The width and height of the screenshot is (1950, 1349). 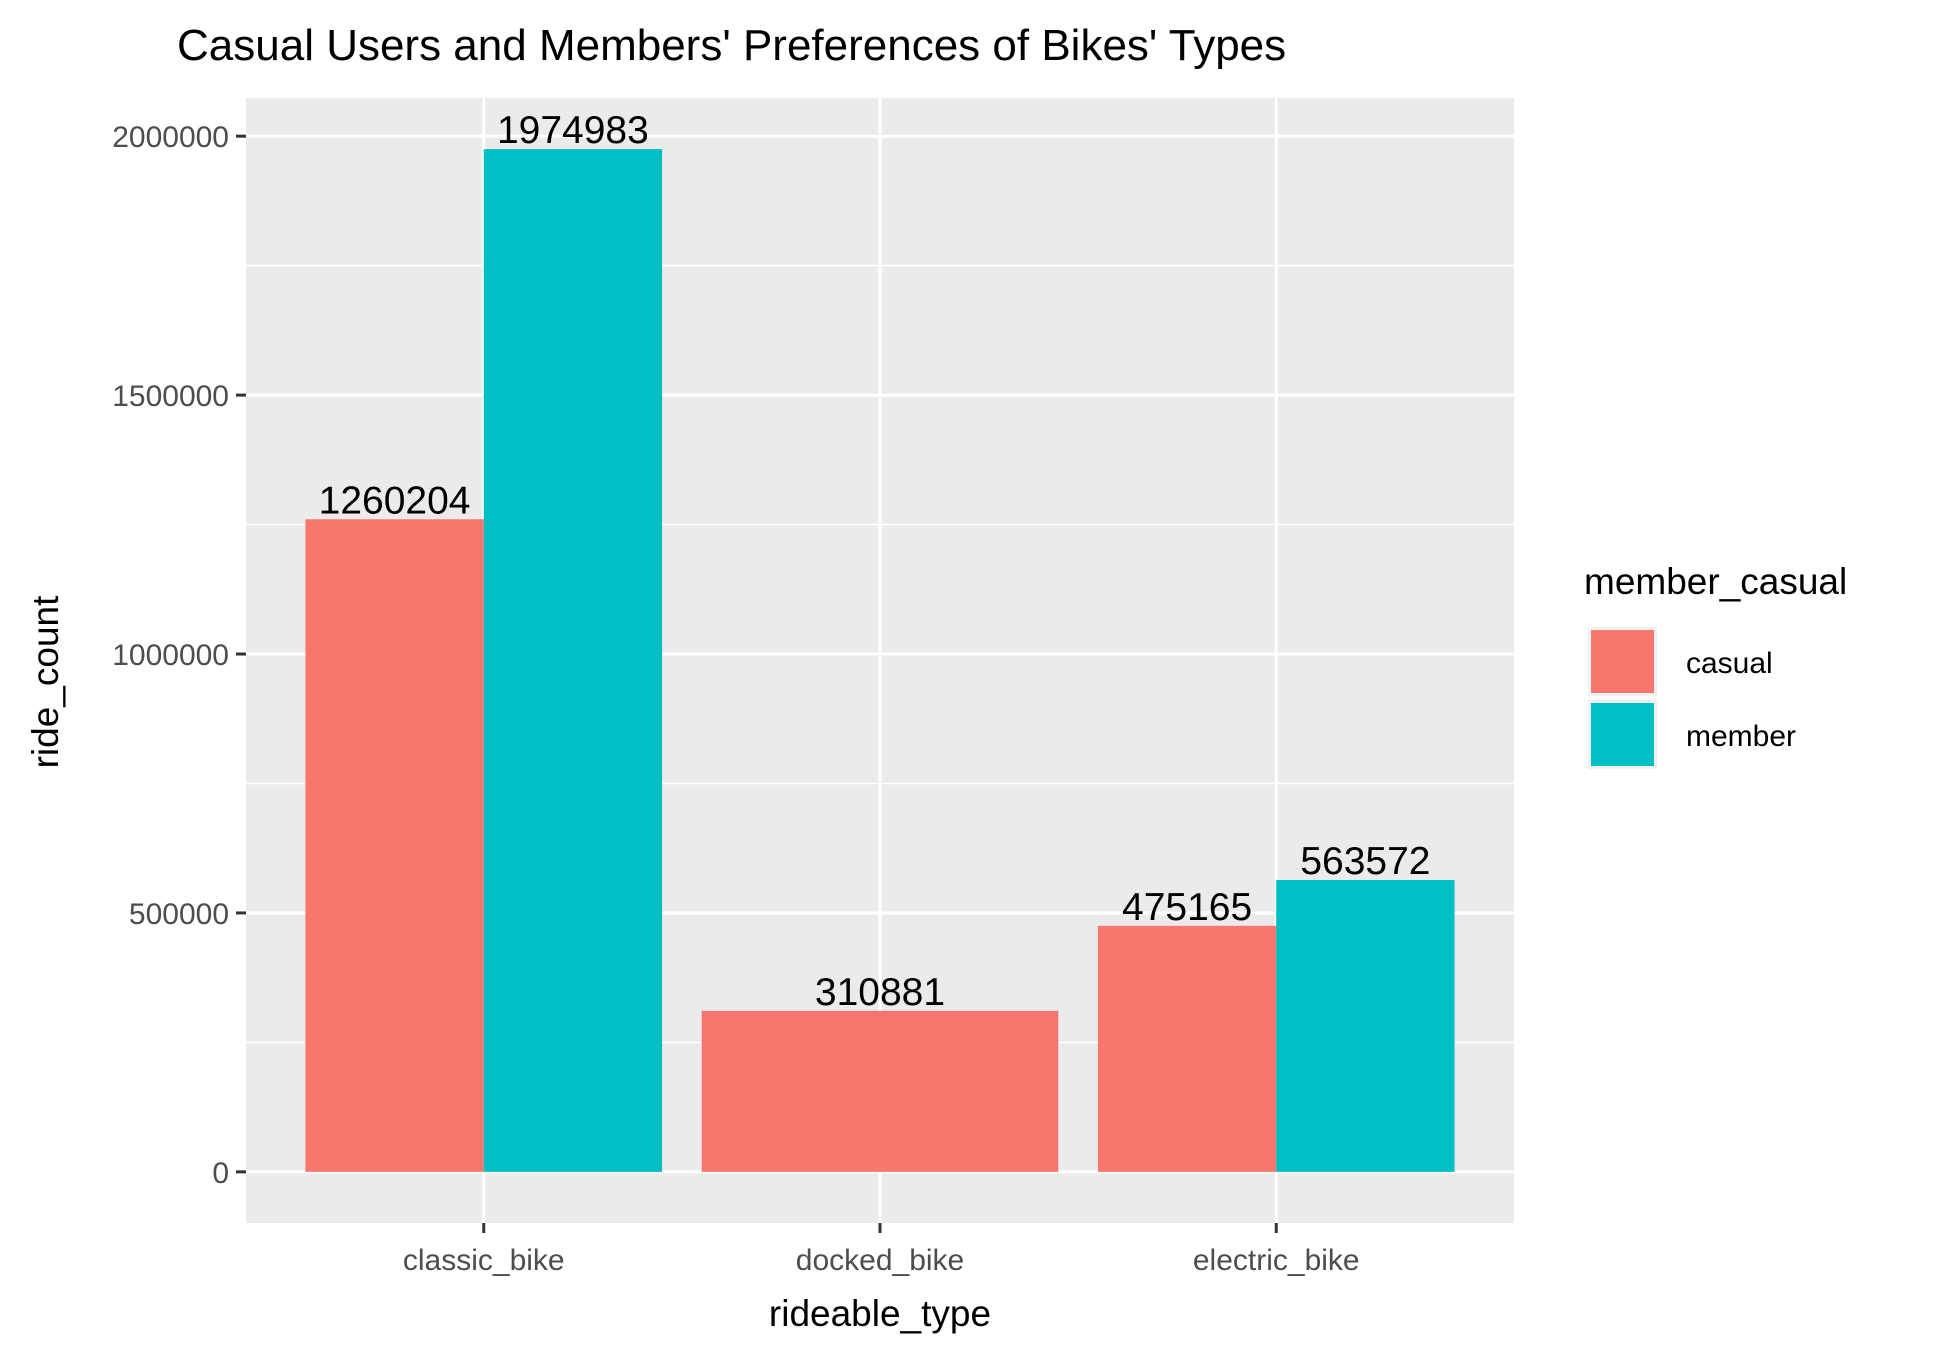 What do you see at coordinates (880, 1260) in the screenshot?
I see `x-tick-label: docked_bike` at bounding box center [880, 1260].